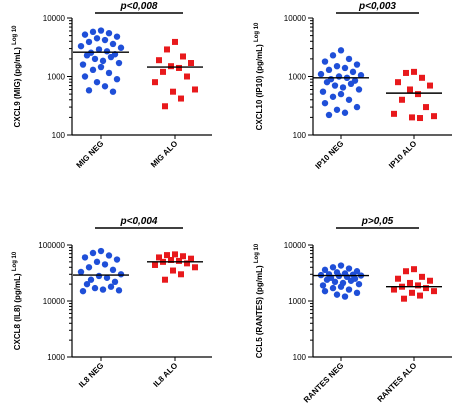 The width and height of the screenshot is (474, 414). What do you see at coordinates (323, 382) in the screenshot?
I see `x-category-label: RANTES NEG` at bounding box center [323, 382].